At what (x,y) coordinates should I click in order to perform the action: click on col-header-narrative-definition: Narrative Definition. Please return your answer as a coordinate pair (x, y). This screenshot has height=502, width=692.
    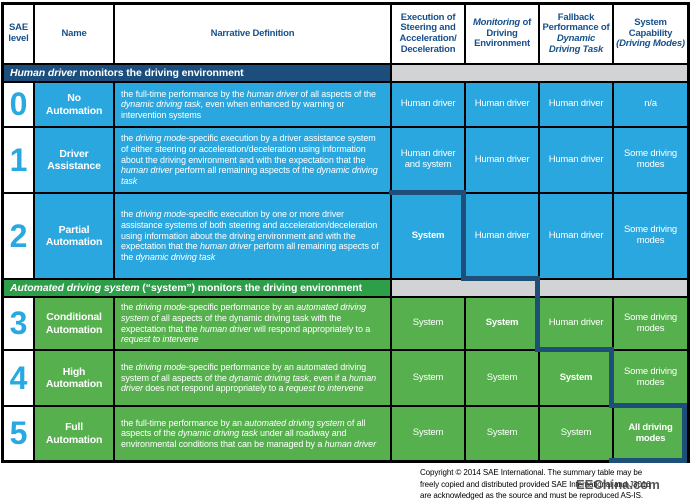
    Looking at the image, I should click on (252, 34).